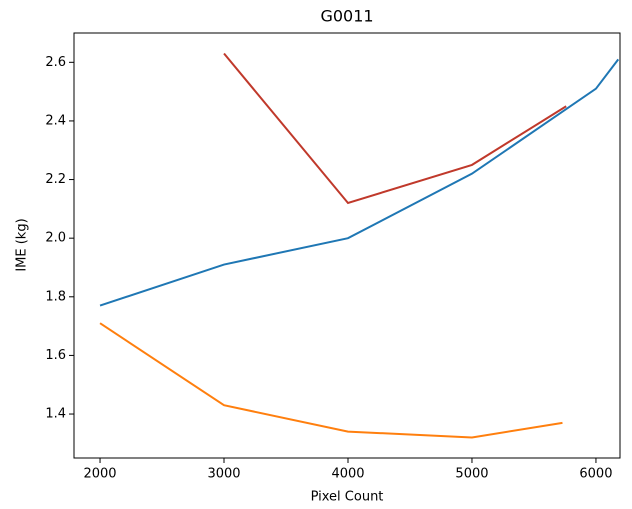 The width and height of the screenshot is (632, 509). Describe the element at coordinates (471, 474) in the screenshot. I see `x-tick-label: 5000` at that location.